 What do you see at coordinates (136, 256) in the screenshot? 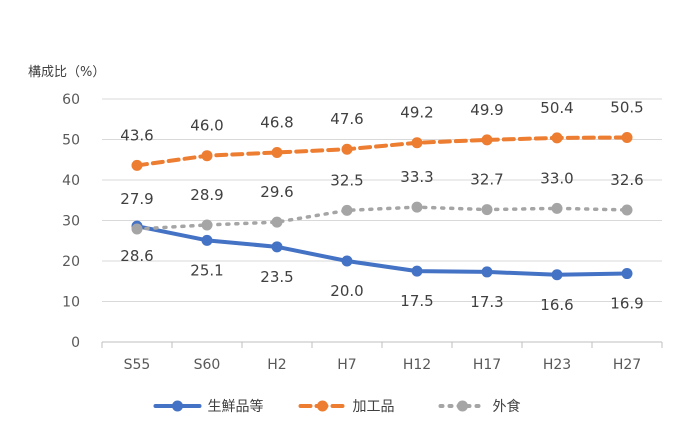
I see `data-label-0-0: 28.6` at bounding box center [136, 256].